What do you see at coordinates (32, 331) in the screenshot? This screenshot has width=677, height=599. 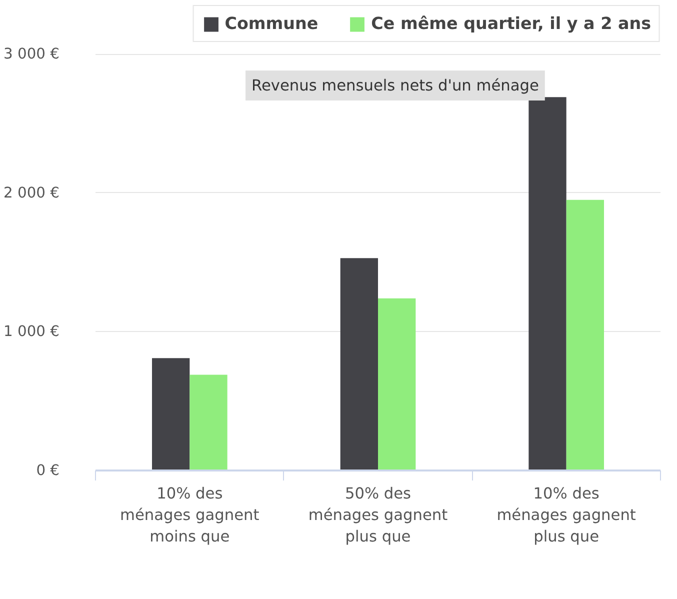 I see `y-tick-label: 1 000 €` at bounding box center [32, 331].